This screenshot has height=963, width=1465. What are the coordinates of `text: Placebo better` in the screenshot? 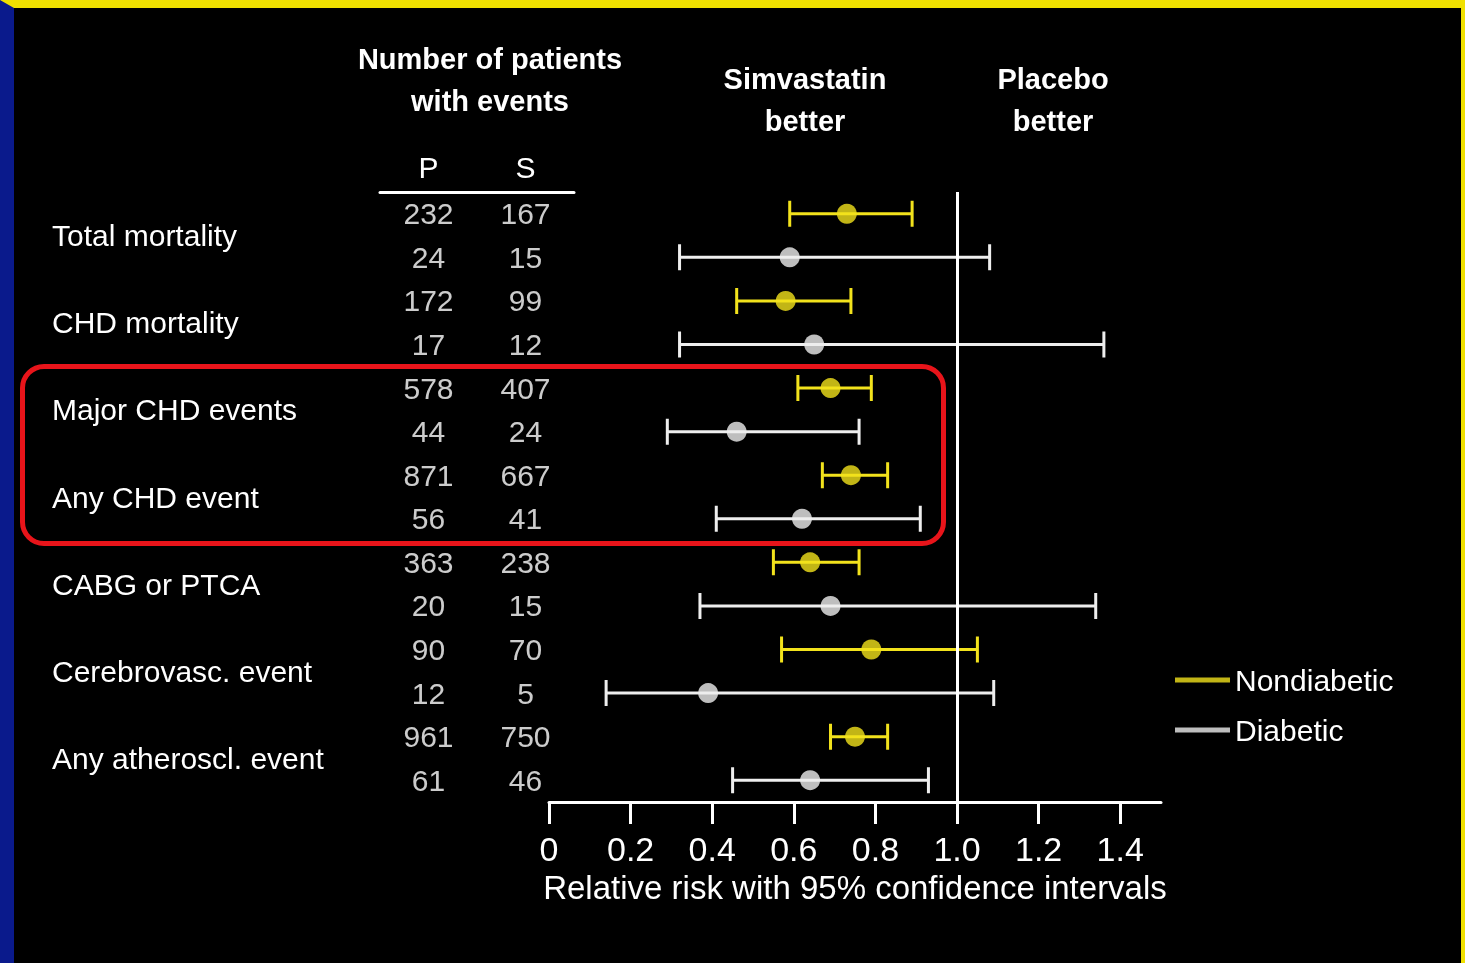 It's located at (1053, 100).